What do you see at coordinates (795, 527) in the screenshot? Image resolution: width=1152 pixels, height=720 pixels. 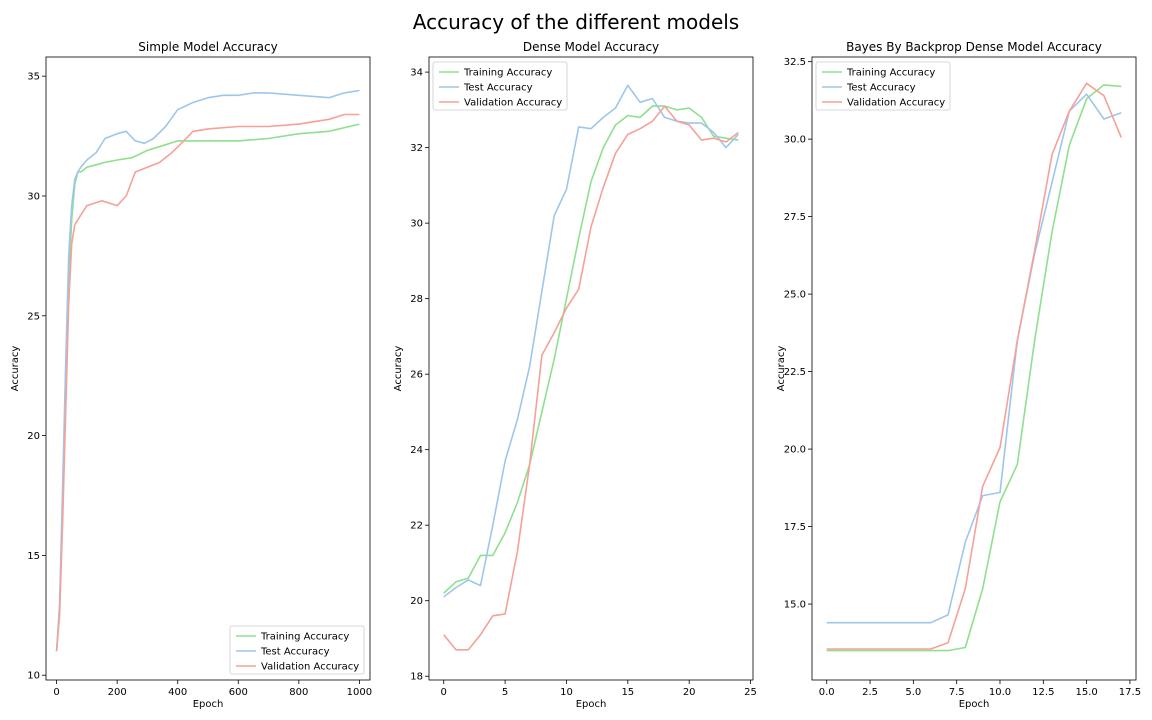 I see `y-tick-label: 17.5` at bounding box center [795, 527].